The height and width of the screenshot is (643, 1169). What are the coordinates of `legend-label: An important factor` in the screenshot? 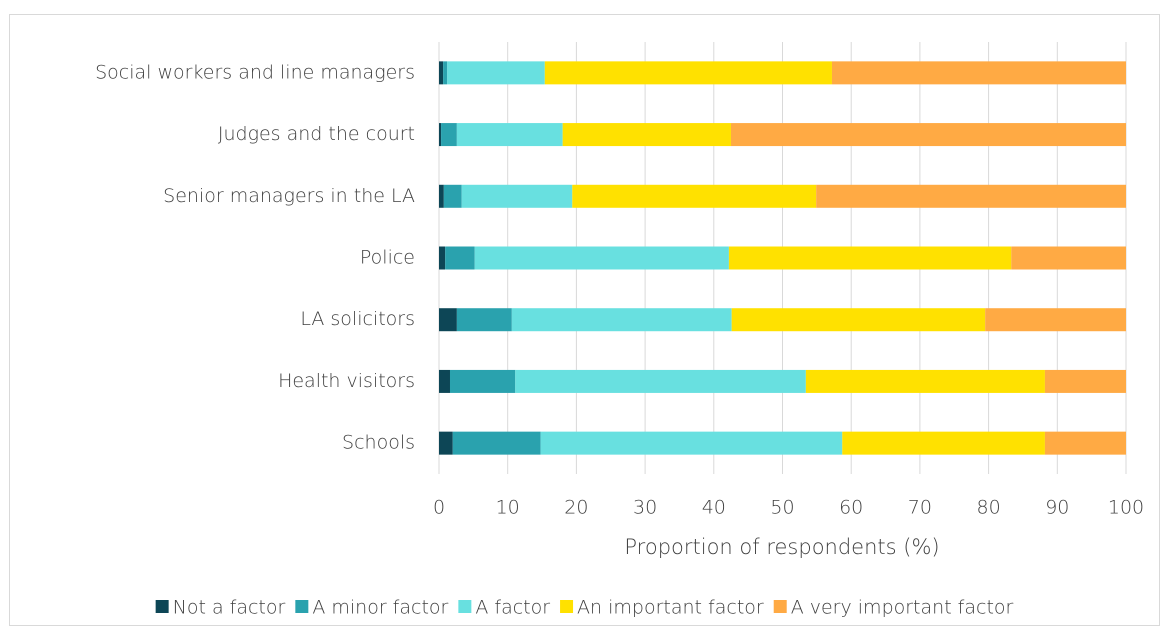 It's located at (670, 608).